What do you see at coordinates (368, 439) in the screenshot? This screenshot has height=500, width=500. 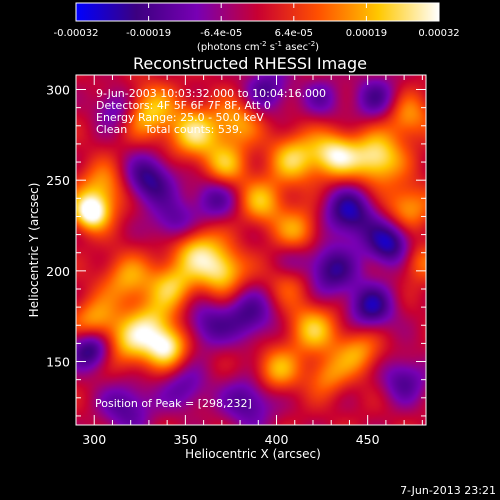 I see `x-tick-label: 450` at bounding box center [368, 439].